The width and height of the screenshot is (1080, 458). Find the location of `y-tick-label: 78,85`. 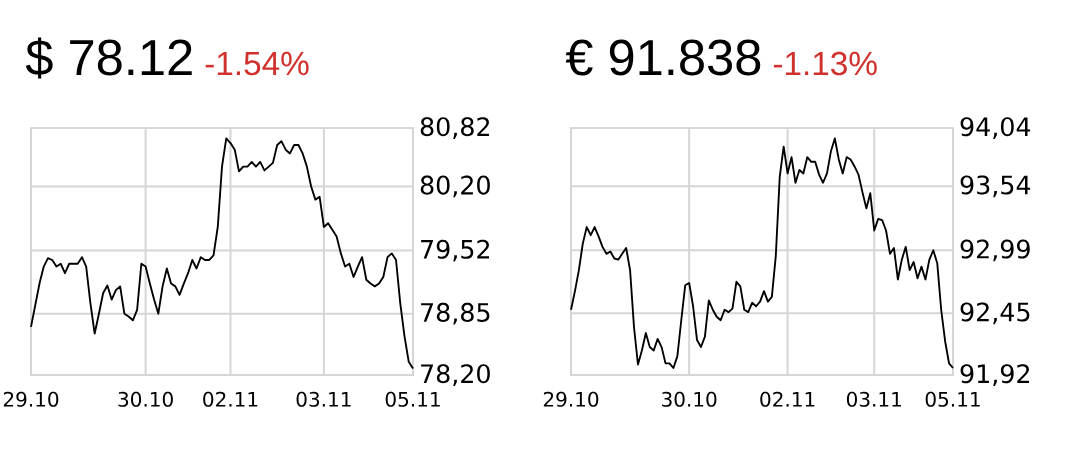

y-tick-label: 78,85 is located at coordinates (455, 313).